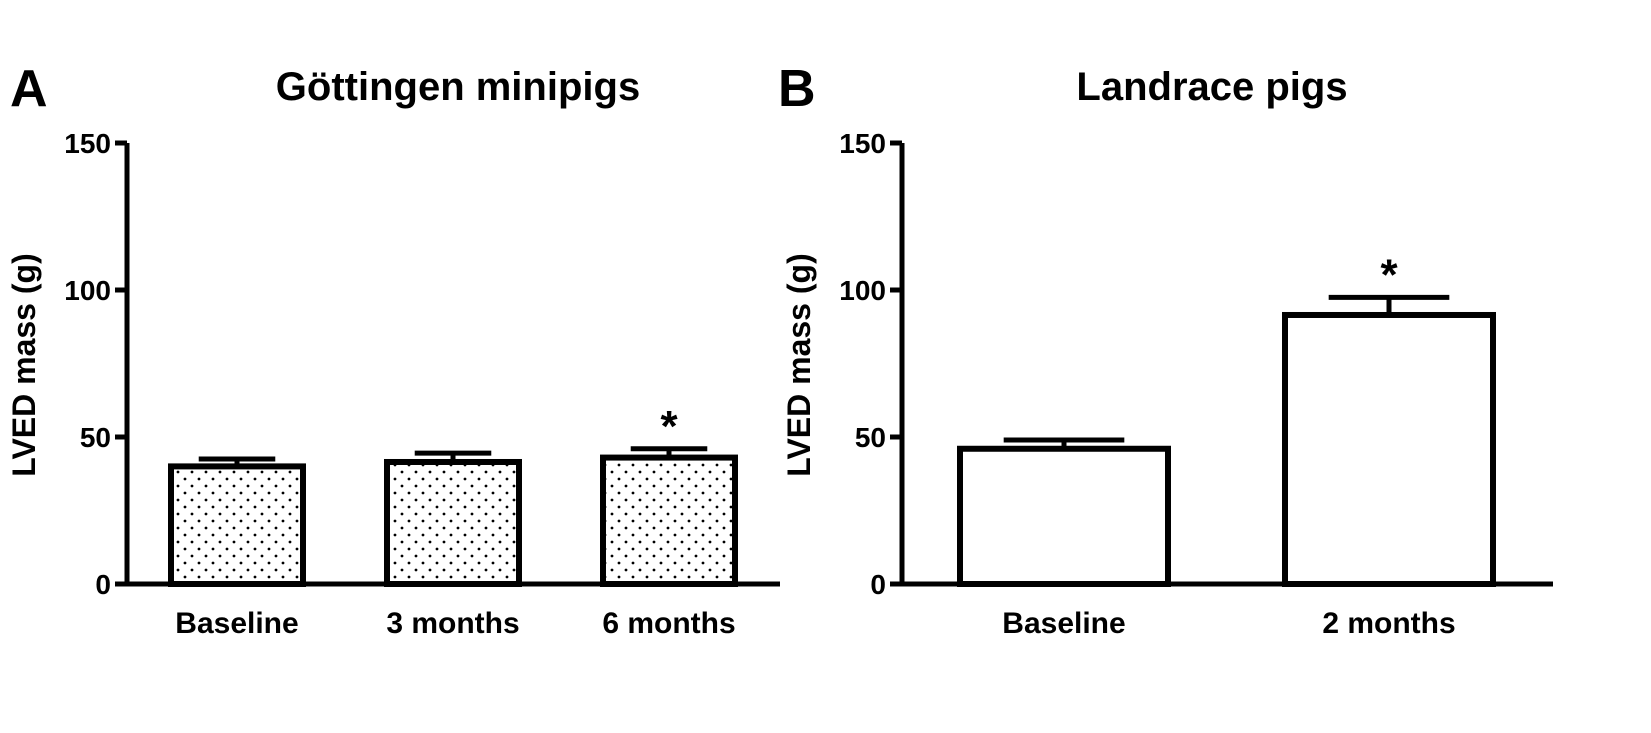 This screenshot has width=1651, height=733. I want to click on panel-a-category-label-0: Baseline, so click(236, 623).